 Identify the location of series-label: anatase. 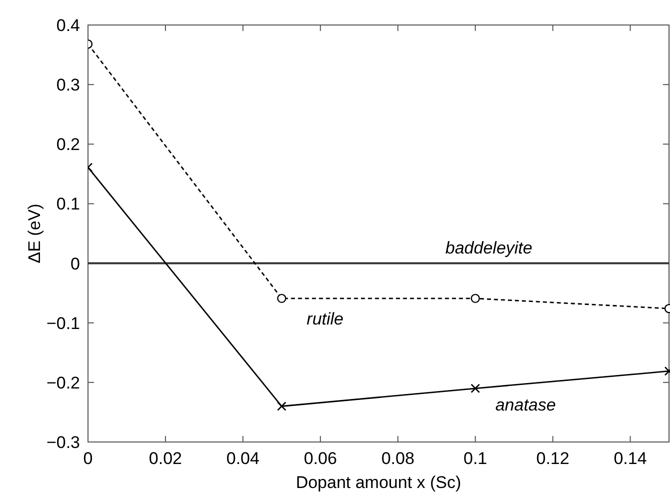
(525, 404).